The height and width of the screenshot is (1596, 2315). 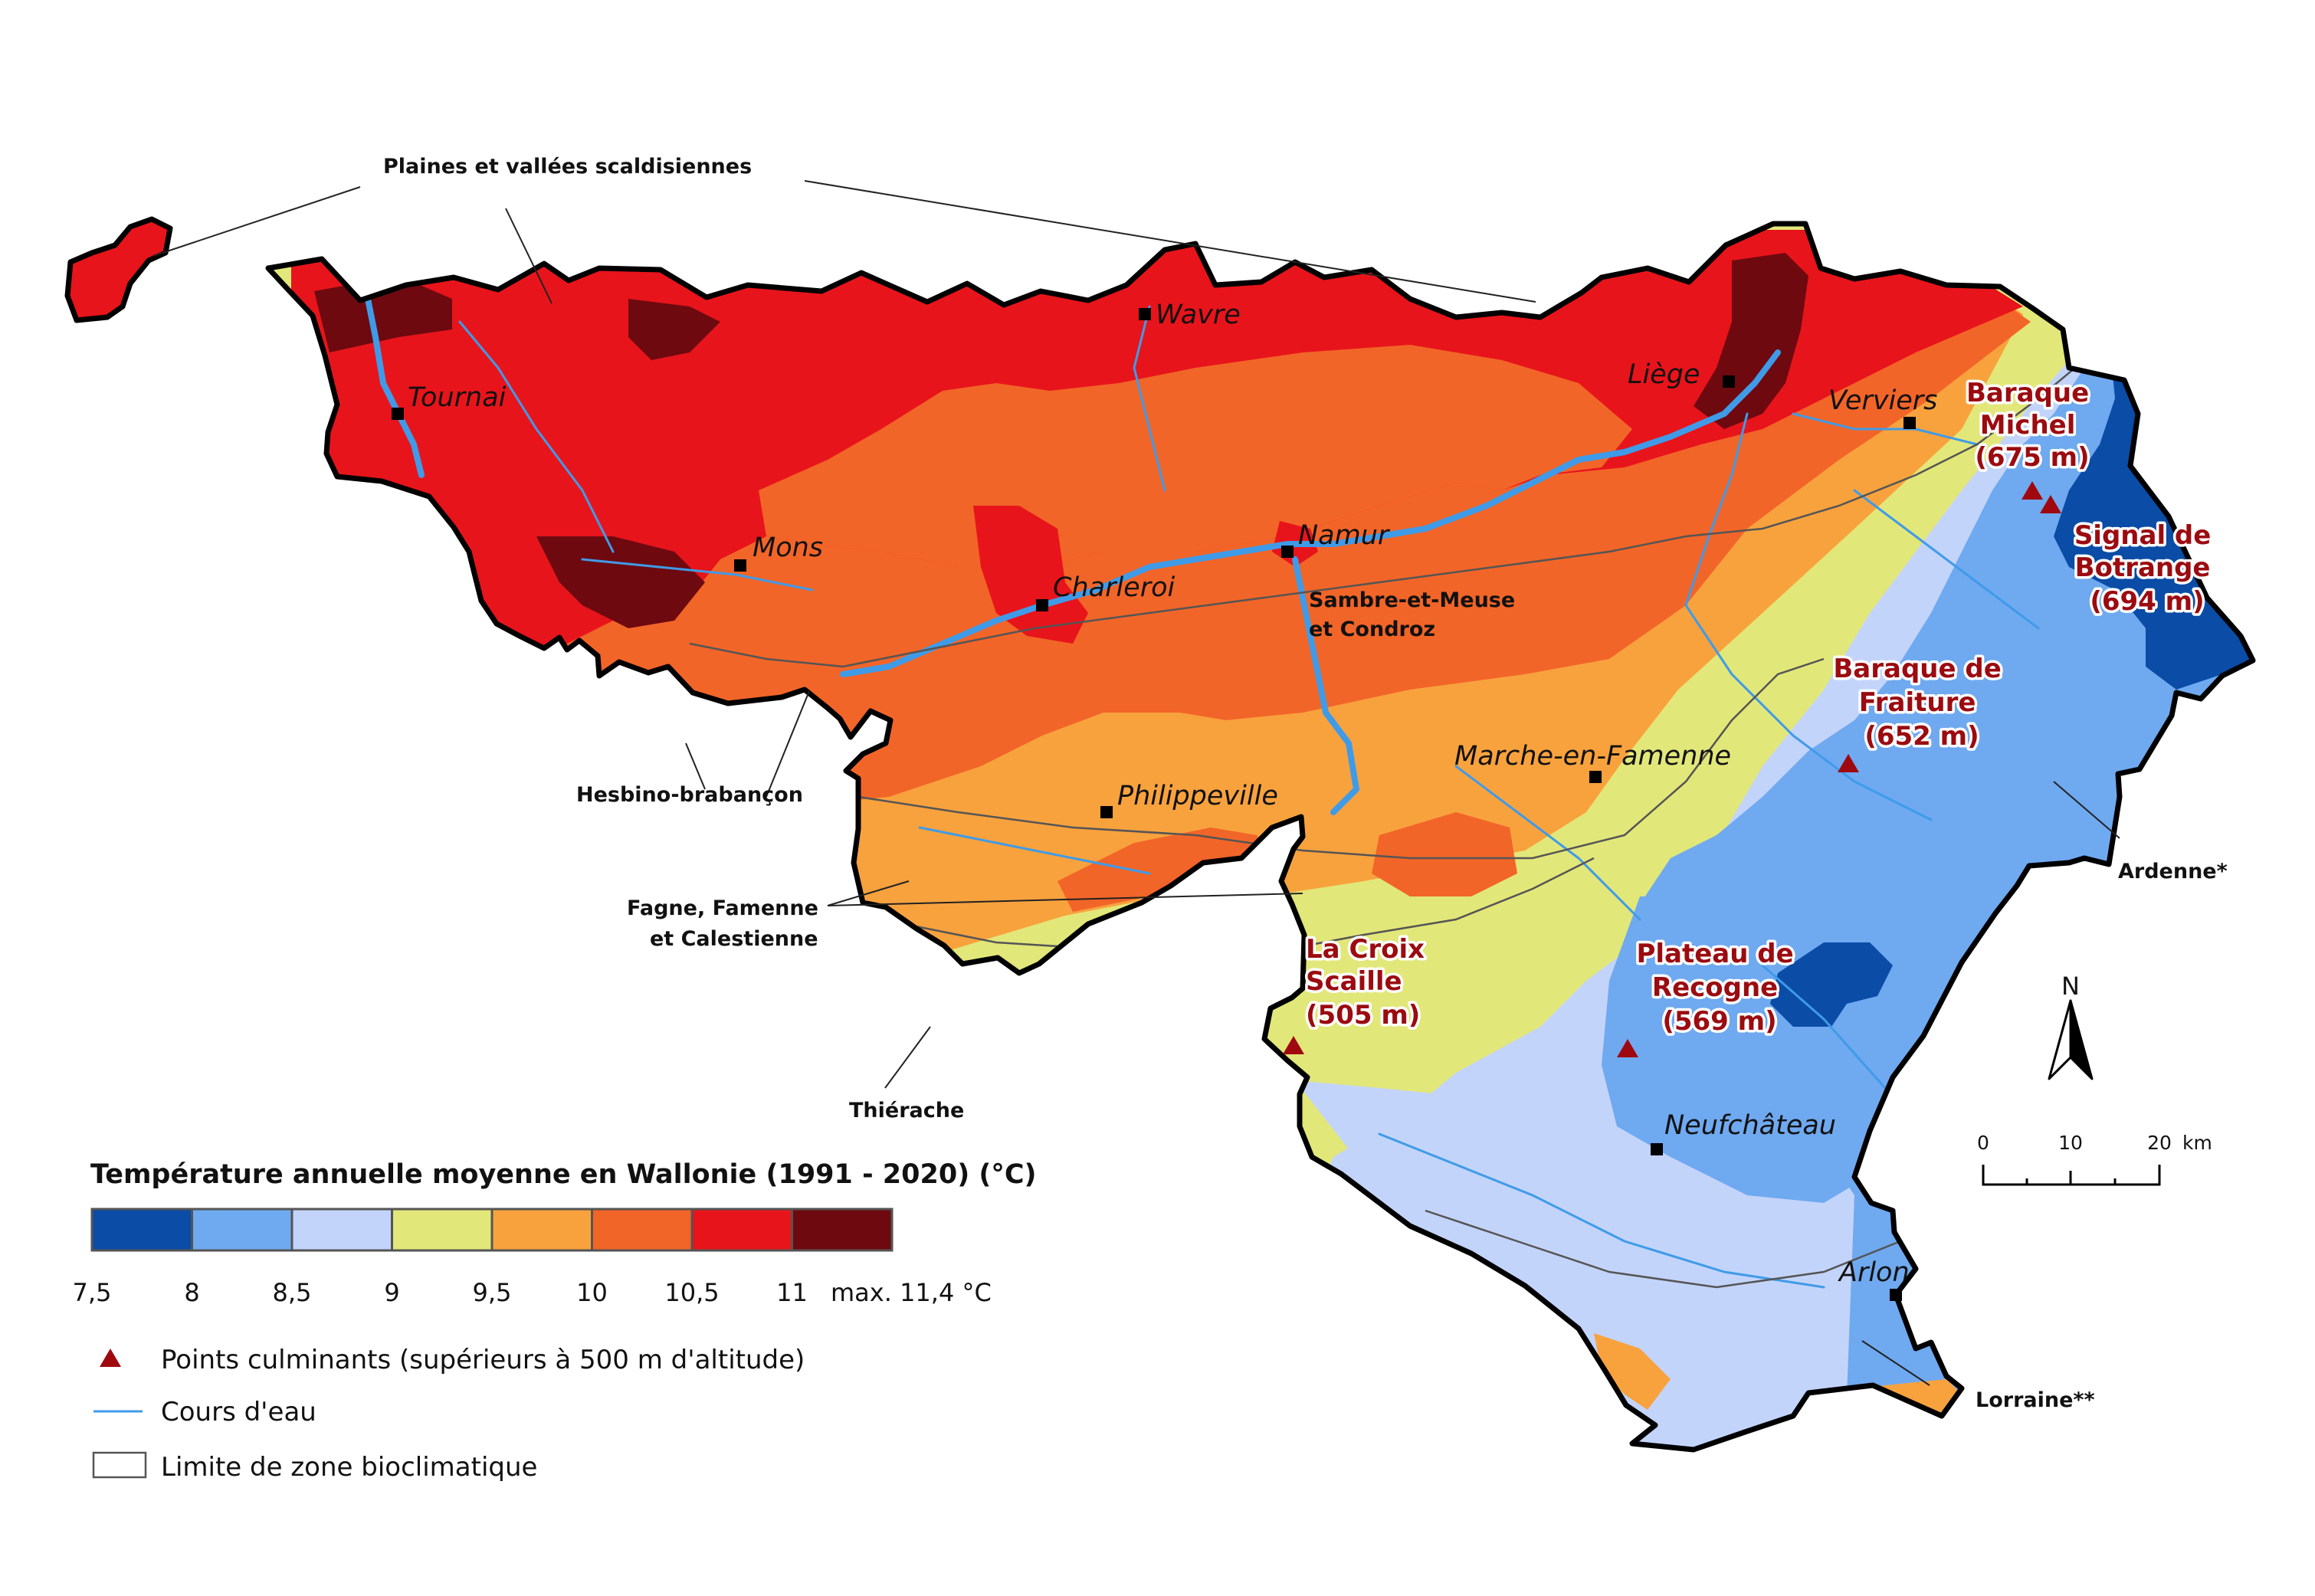 I want to click on legend-color-bar, so click(x=492, y=1230).